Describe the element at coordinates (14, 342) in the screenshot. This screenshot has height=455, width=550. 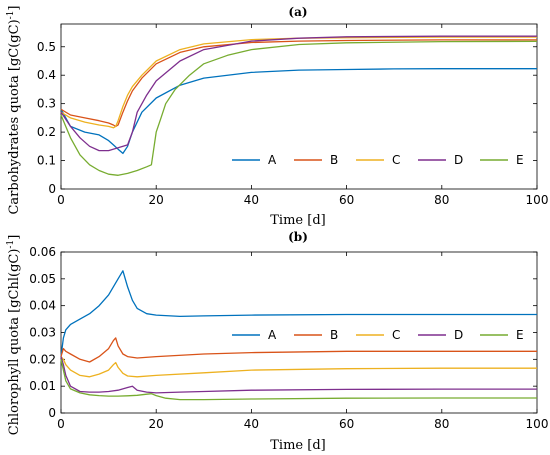
I see `y-axis-label-b-main: Chlorophyll quota [gChl(gC)` at that location.